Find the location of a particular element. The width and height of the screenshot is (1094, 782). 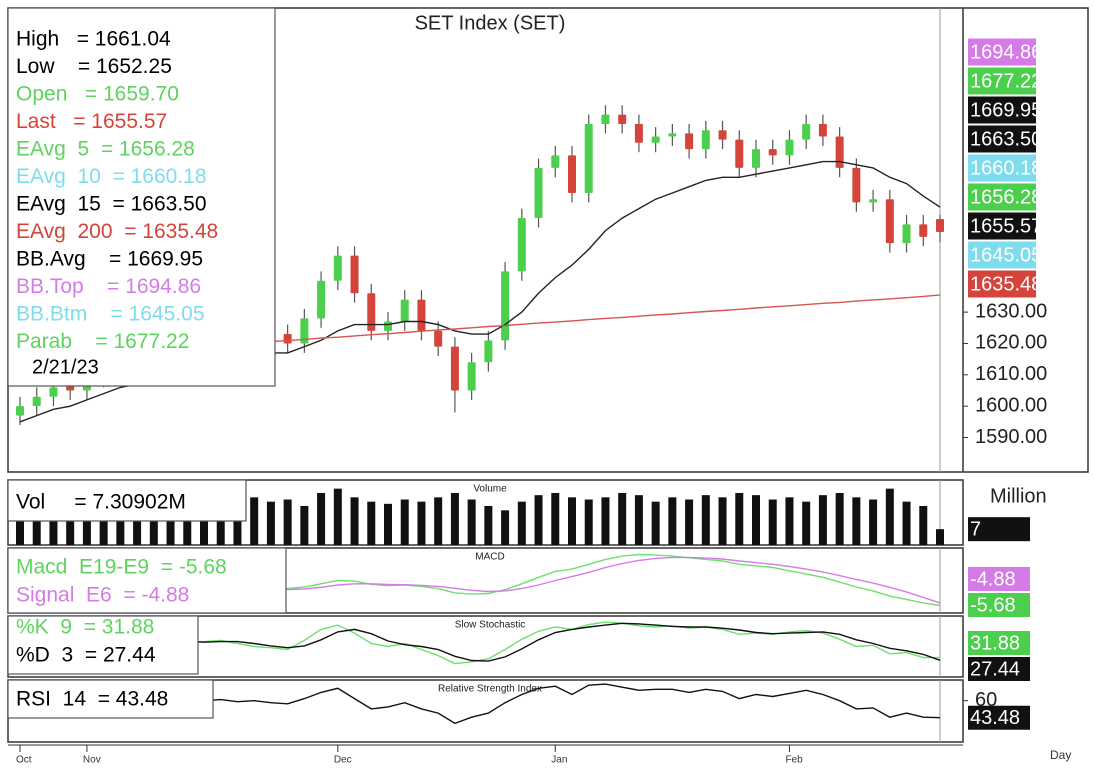

value-marker-label: -4.88 is located at coordinates (993, 579).